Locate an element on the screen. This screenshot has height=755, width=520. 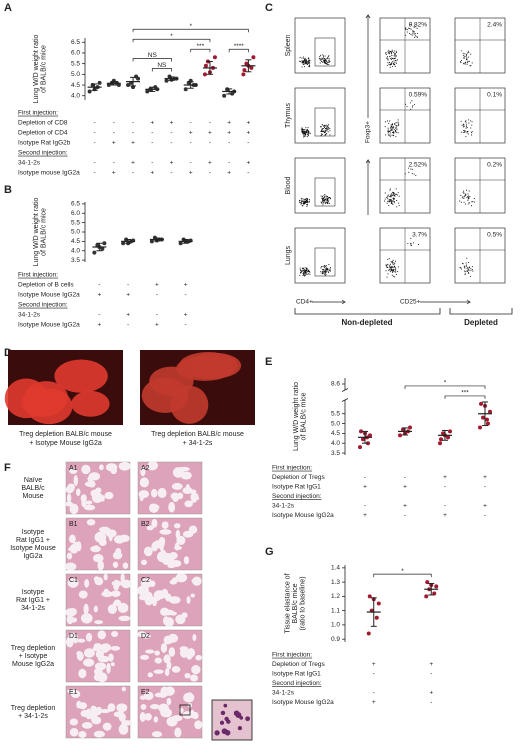
photo-caption: Treg depletion BALB/c mouse is located at coordinates (65, 434).